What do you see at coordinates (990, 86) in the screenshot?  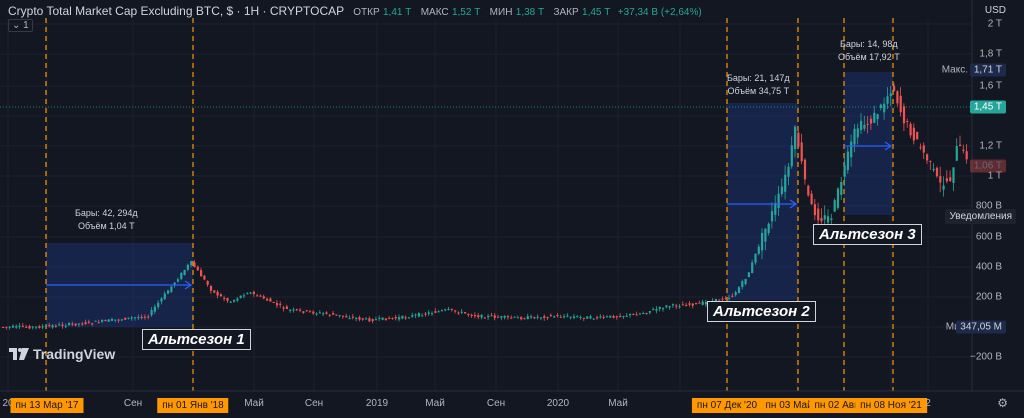 I see `price-tick: 1,6 T` at bounding box center [990, 86].